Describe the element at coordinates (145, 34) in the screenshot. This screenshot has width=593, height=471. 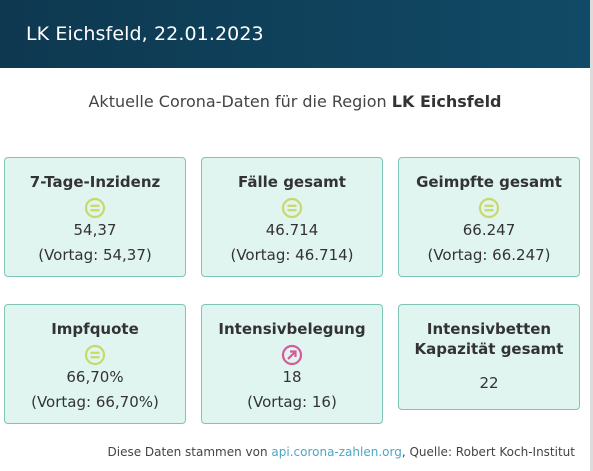
I see `page-title: LK Eichsfeld, 22.01.2023` at that location.